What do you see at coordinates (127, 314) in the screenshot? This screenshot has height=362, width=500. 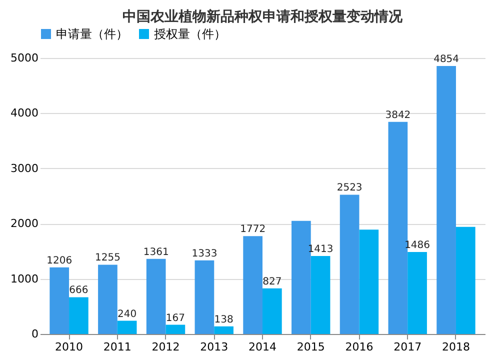 I see `data-label: 240` at bounding box center [127, 314].